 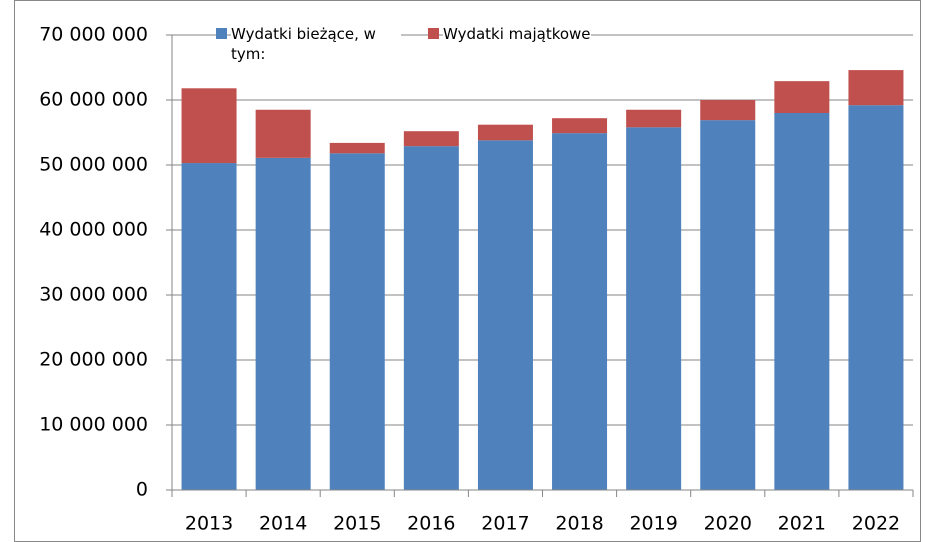 I want to click on x-tick-label: 2016, so click(x=431, y=524).